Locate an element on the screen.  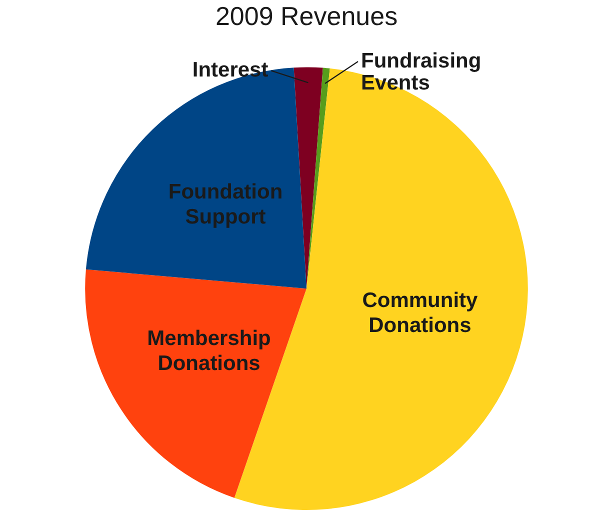
slice-label: Community Donations is located at coordinates (420, 313).